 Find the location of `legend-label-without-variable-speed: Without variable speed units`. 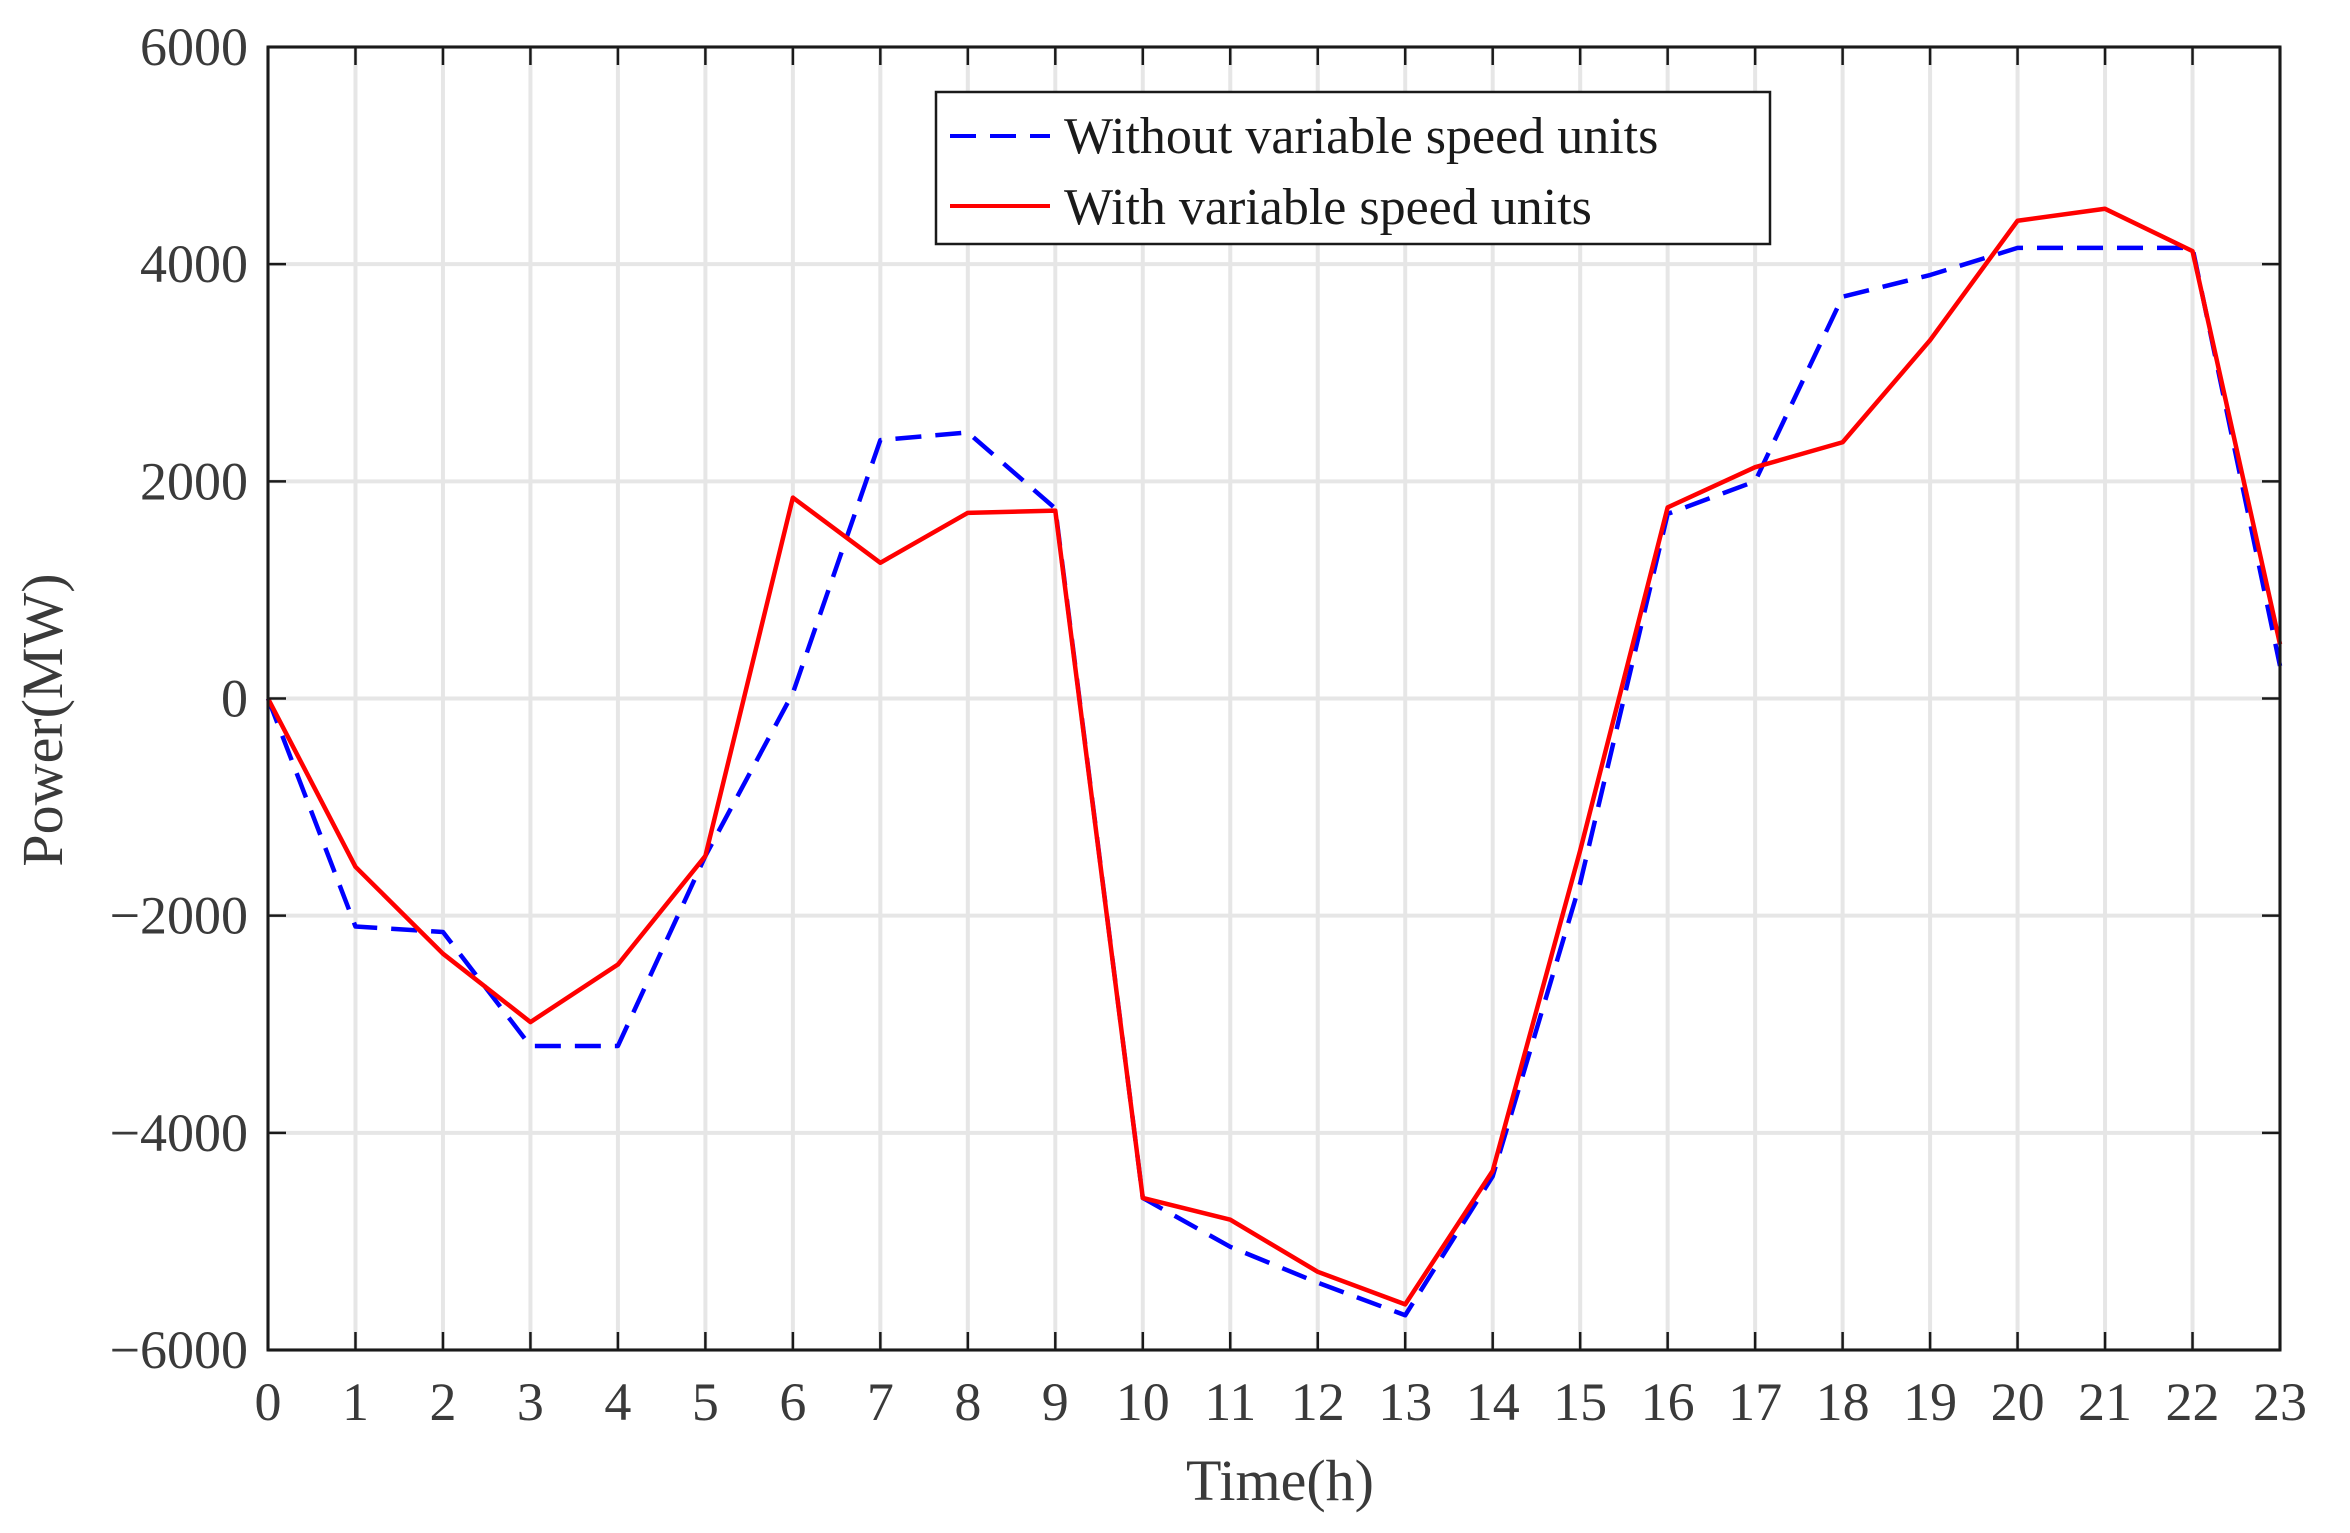

legend-label-without-variable-speed: Without variable speed units is located at coordinates (1361, 136).